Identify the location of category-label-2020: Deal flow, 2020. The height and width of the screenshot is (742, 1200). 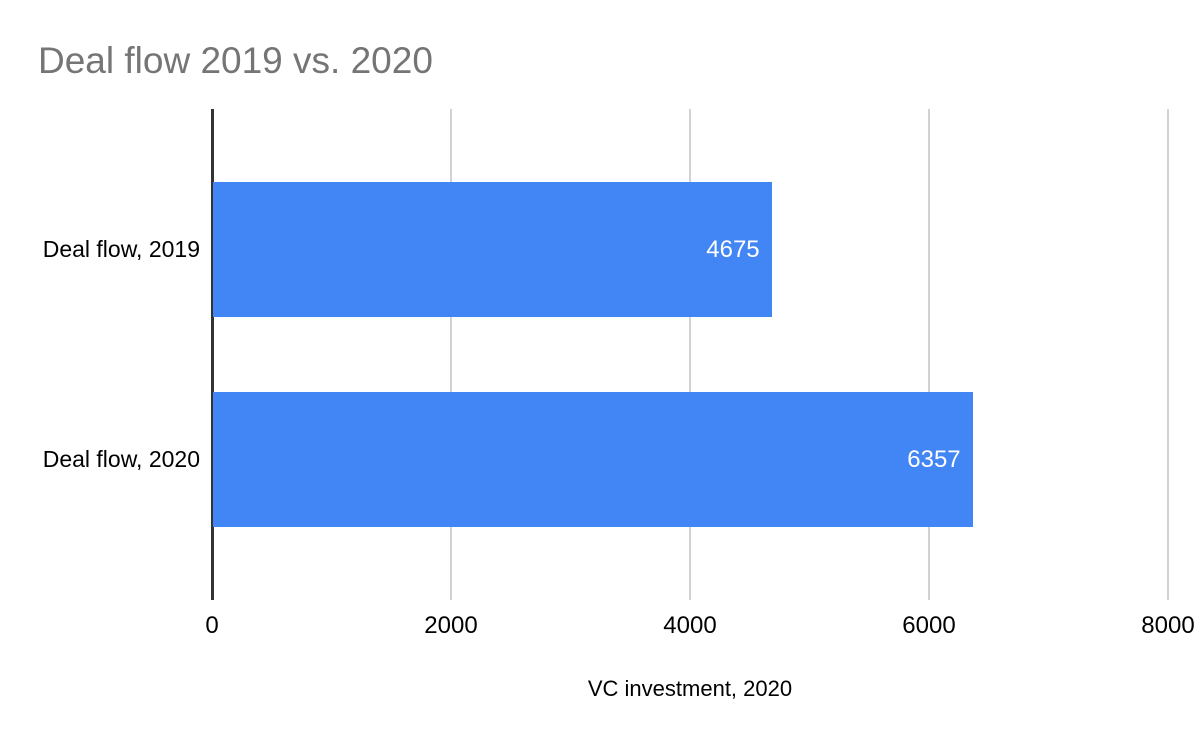
(121, 458).